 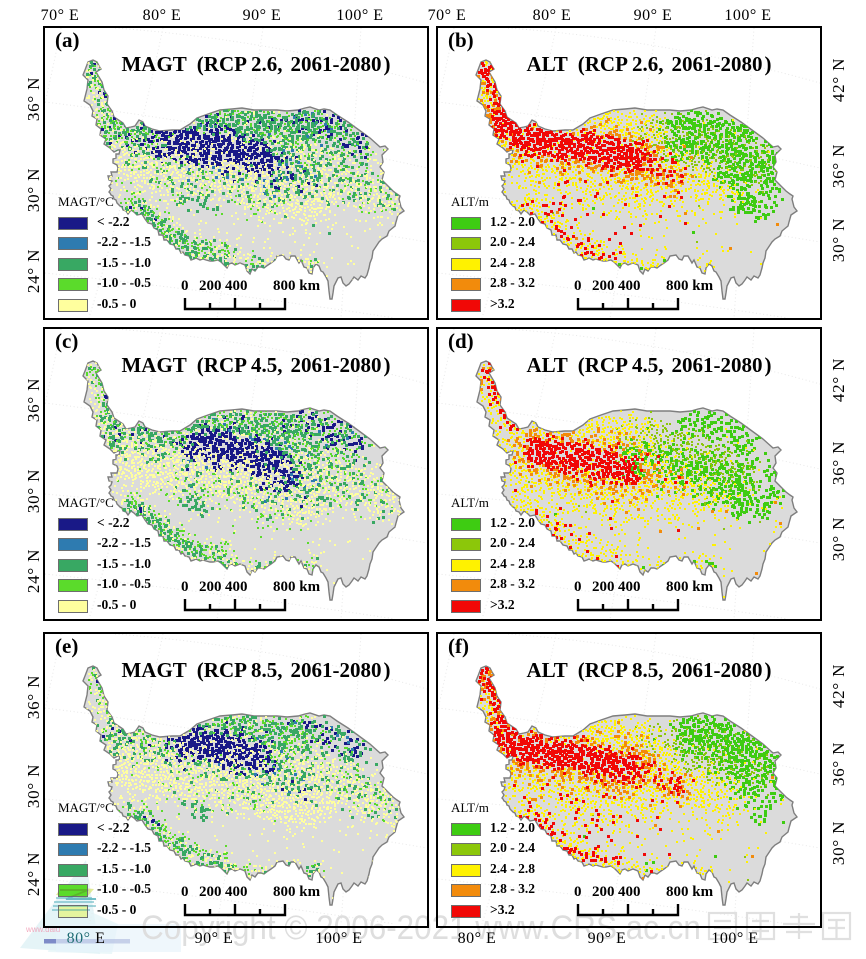 What do you see at coordinates (42, 929) in the screenshot?
I see `svg-text: www.dalu` at bounding box center [42, 929].